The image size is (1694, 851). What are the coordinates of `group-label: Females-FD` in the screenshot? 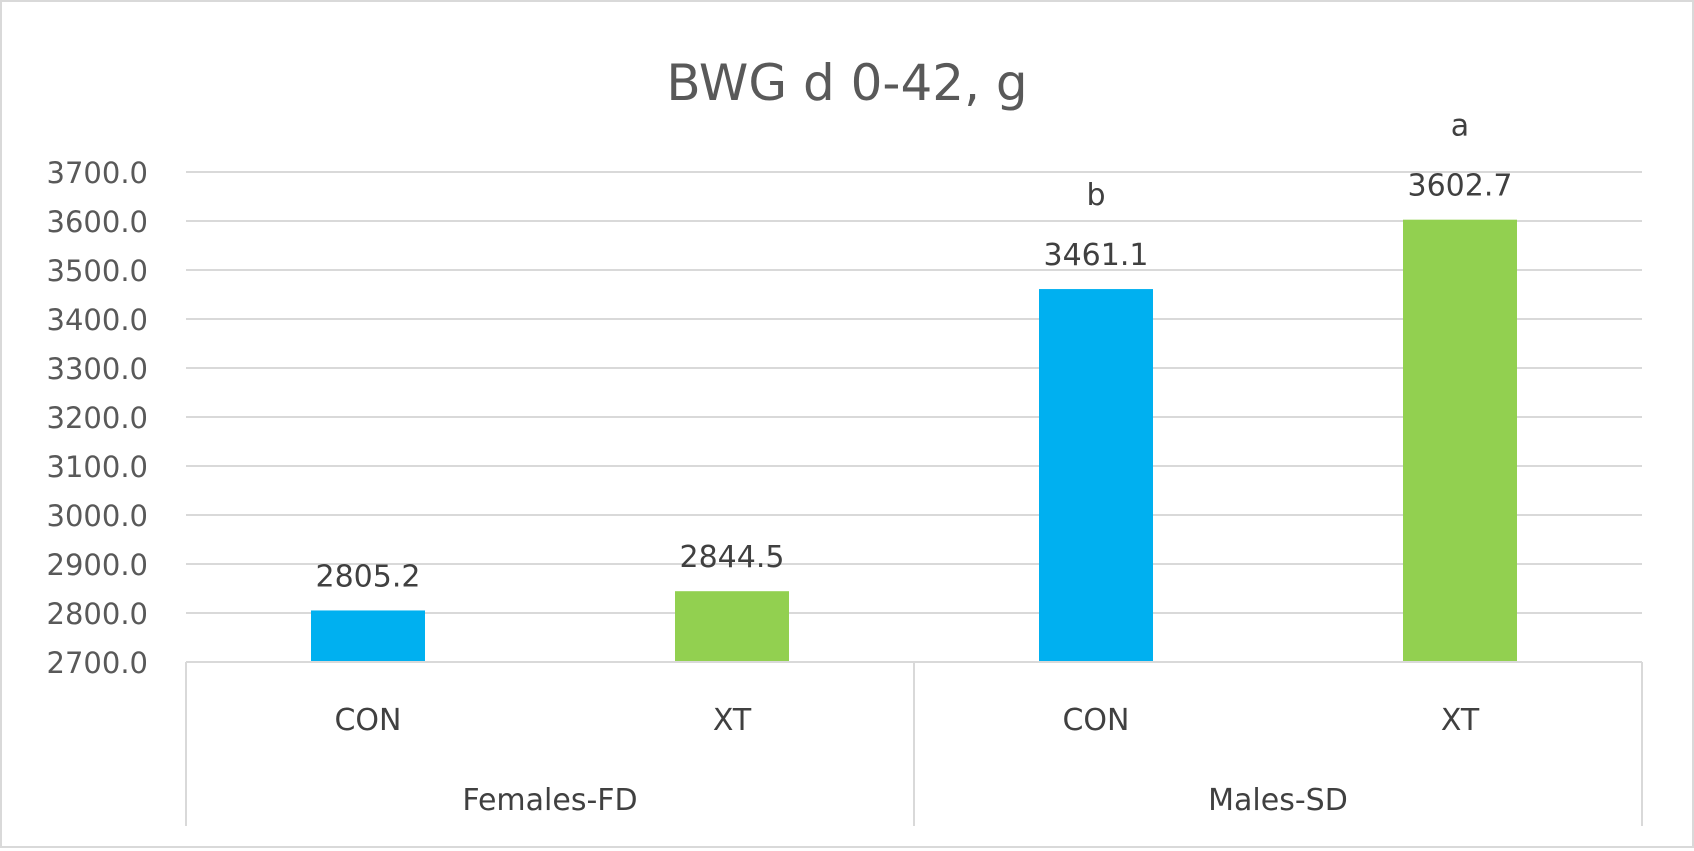 It's located at (549, 800).